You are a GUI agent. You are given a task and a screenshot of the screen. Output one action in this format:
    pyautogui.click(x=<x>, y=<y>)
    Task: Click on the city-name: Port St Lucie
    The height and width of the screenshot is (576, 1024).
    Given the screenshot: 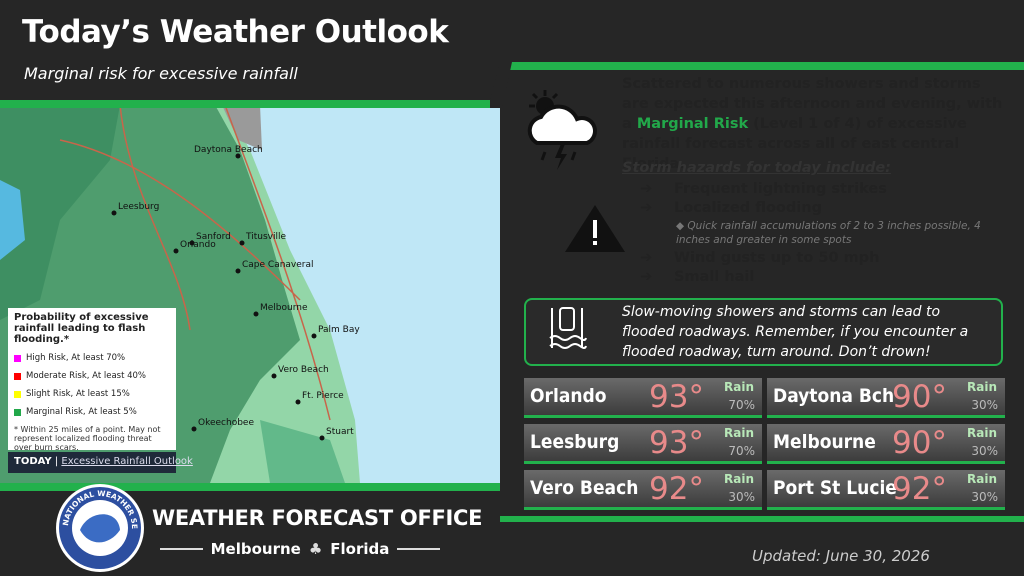 What is the action you would take?
    pyautogui.click(x=835, y=488)
    